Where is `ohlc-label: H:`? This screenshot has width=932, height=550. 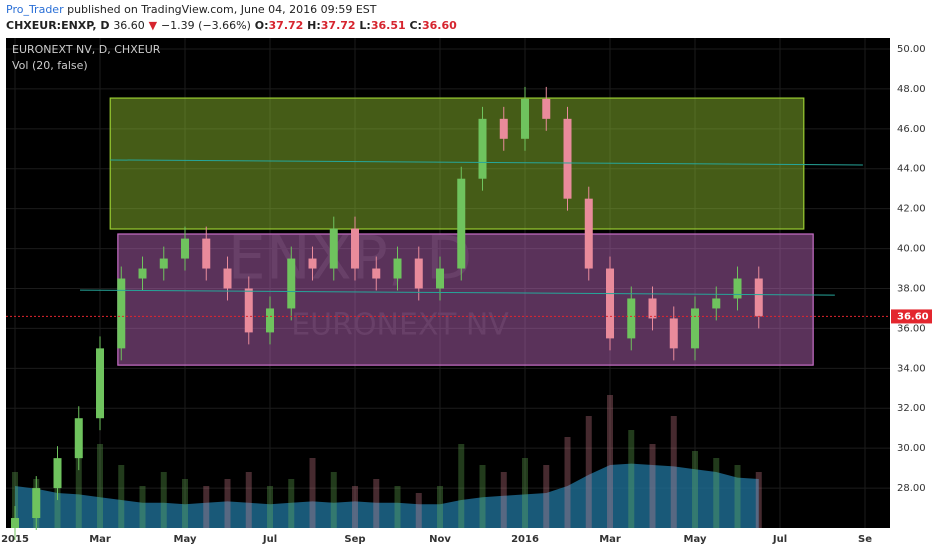 ohlc-label: H: is located at coordinates (314, 25).